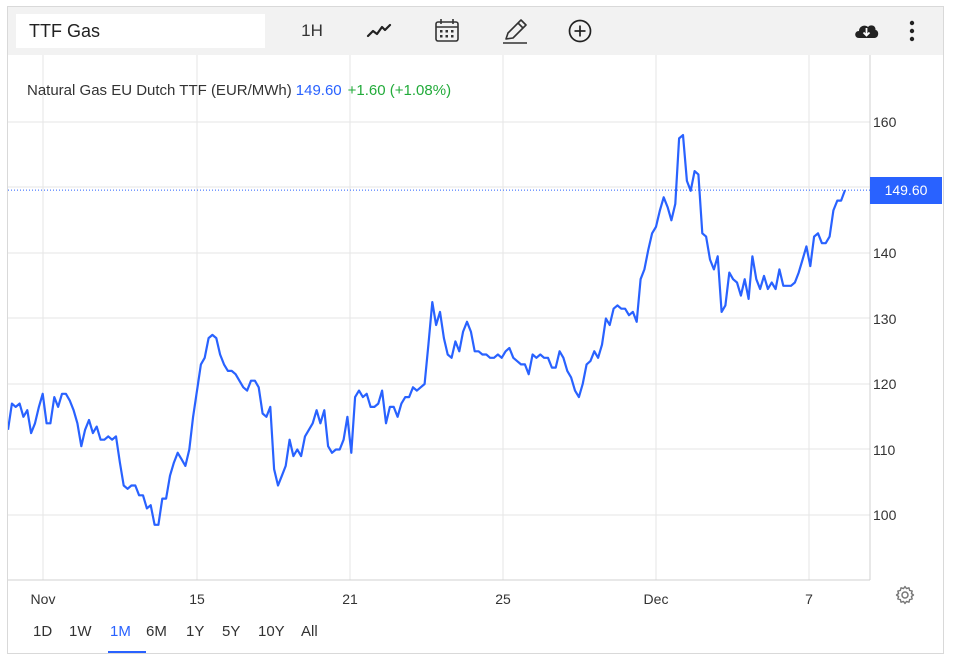 This screenshot has height=661, width=954. What do you see at coordinates (475, 31) in the screenshot?
I see `toolbar: TTF Gas 1H` at bounding box center [475, 31].